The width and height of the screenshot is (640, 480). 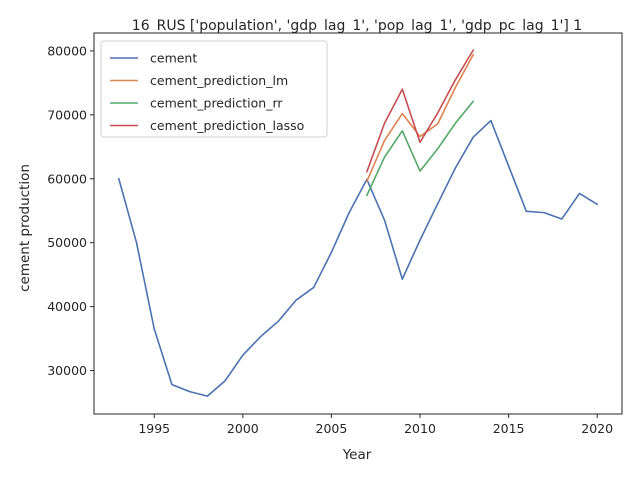 What do you see at coordinates (67, 178) in the screenshot?
I see `y-tick-label: 60000` at bounding box center [67, 178].